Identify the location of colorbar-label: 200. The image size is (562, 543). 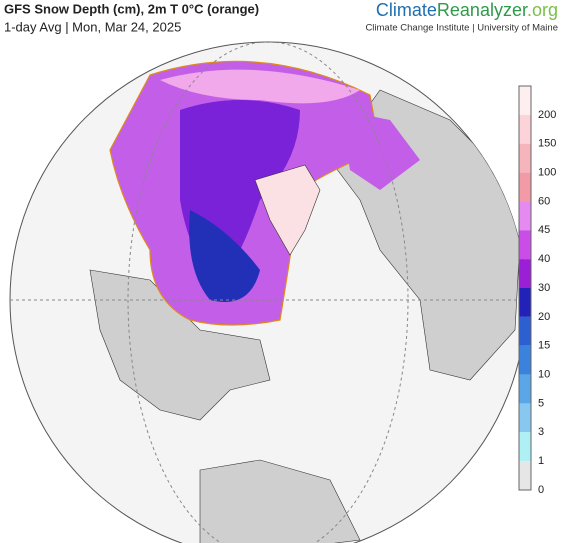
(547, 115).